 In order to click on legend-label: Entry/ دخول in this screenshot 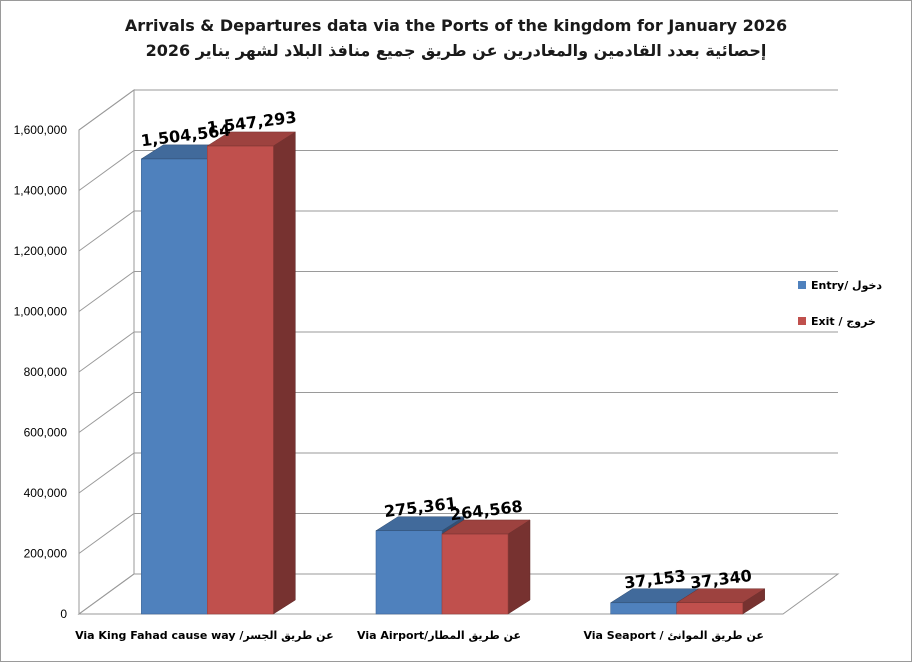, I will do `click(846, 285)`.